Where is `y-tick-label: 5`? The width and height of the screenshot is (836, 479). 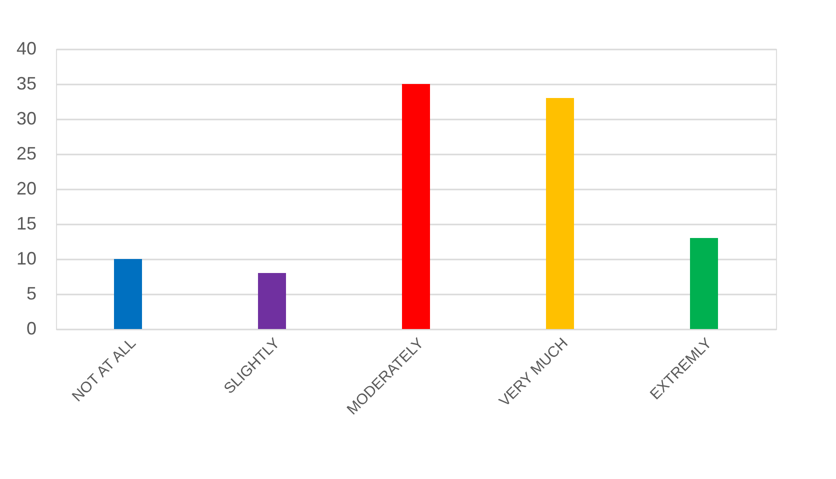
y-tick-label: 5 is located at coordinates (31, 294).